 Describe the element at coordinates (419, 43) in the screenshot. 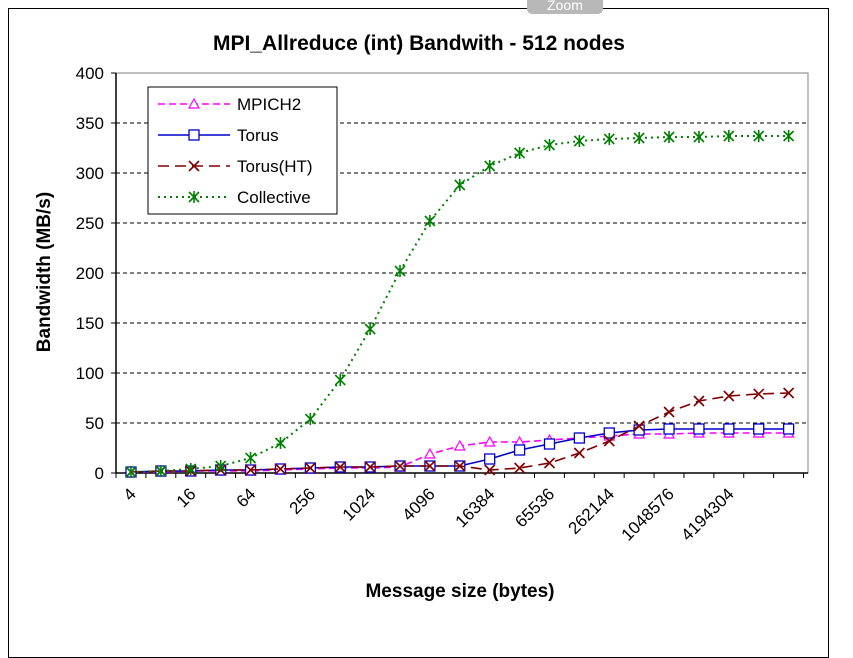

I see `chart-title: MPI_Allreduce (int) Bandwith - 512 nodes` at that location.